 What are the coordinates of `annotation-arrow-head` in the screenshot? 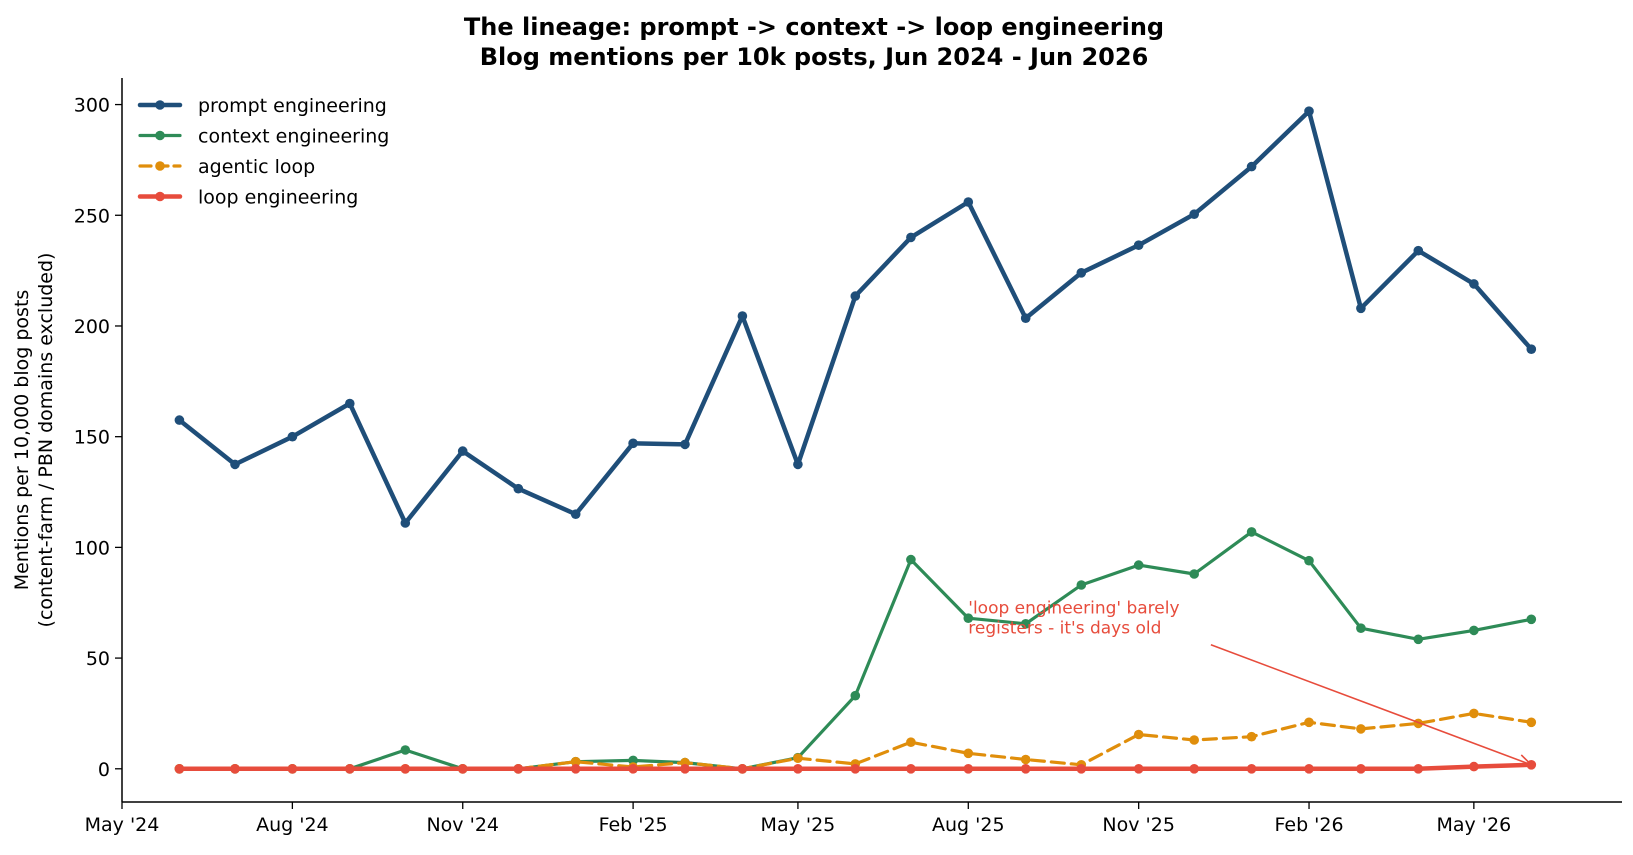 It's located at (1525, 760).